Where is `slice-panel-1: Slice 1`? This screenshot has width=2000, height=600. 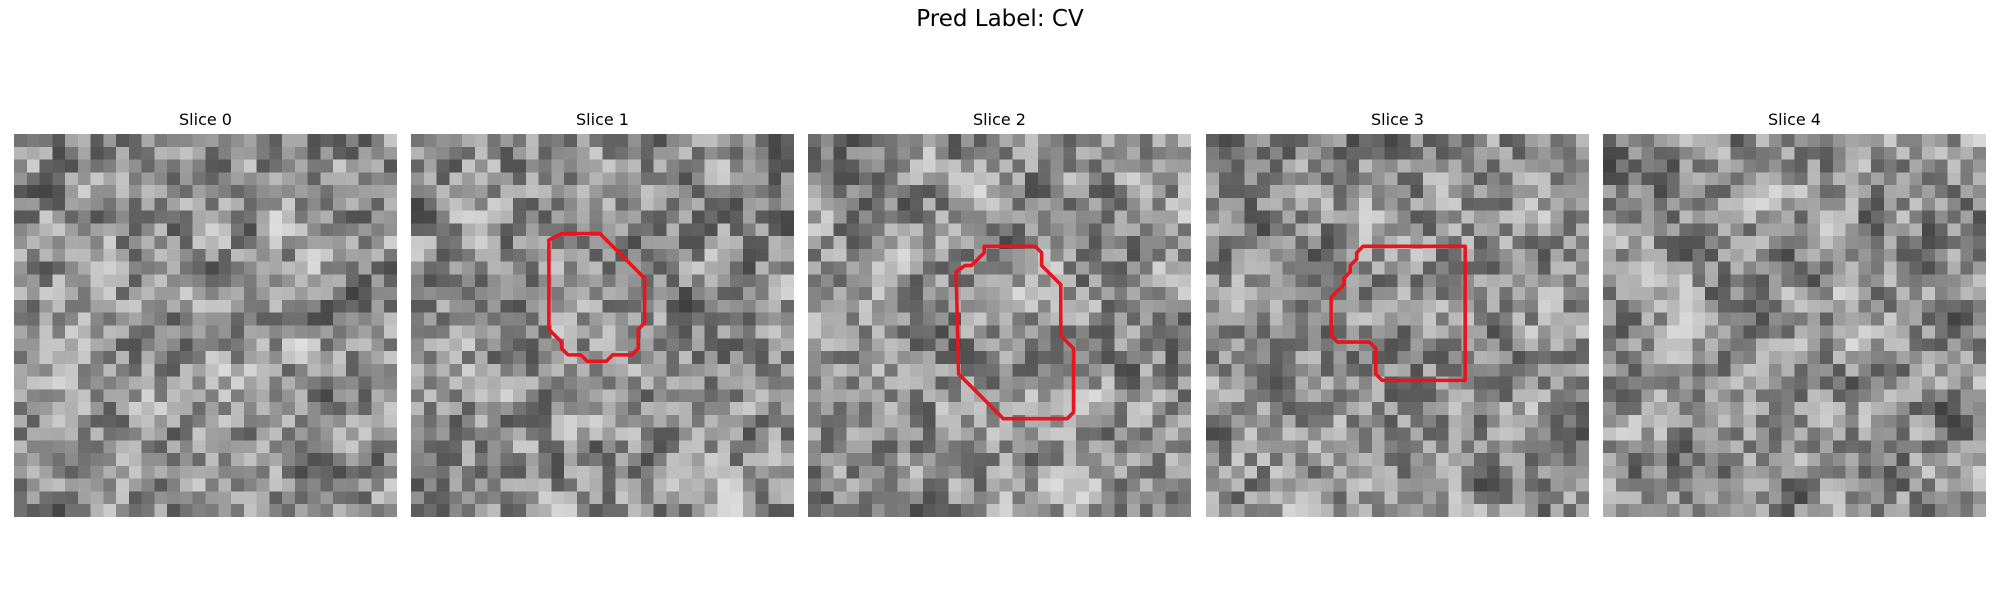 slice-panel-1: Slice 1 is located at coordinates (602, 312).